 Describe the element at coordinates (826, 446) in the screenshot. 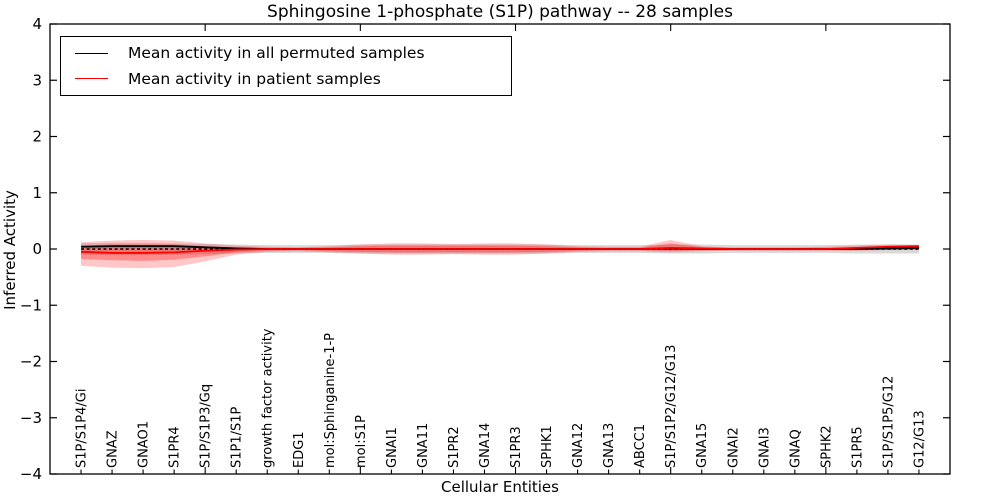

I see `x-entity-label: SPHK2` at that location.